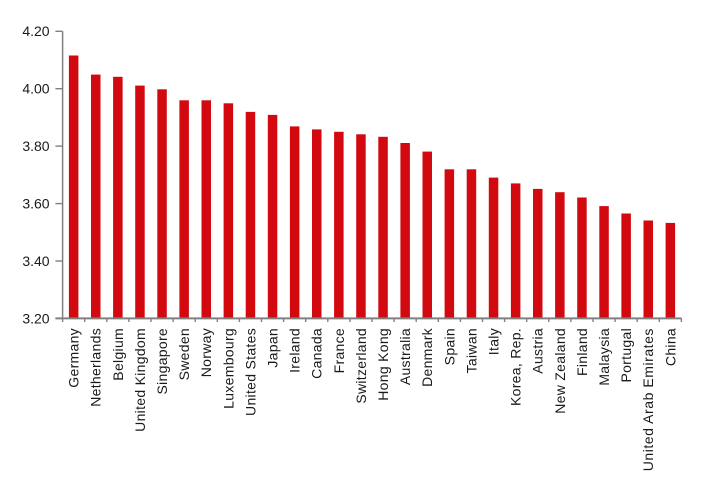  What do you see at coordinates (96, 367) in the screenshot?
I see `svg-text: Netherlands` at bounding box center [96, 367].